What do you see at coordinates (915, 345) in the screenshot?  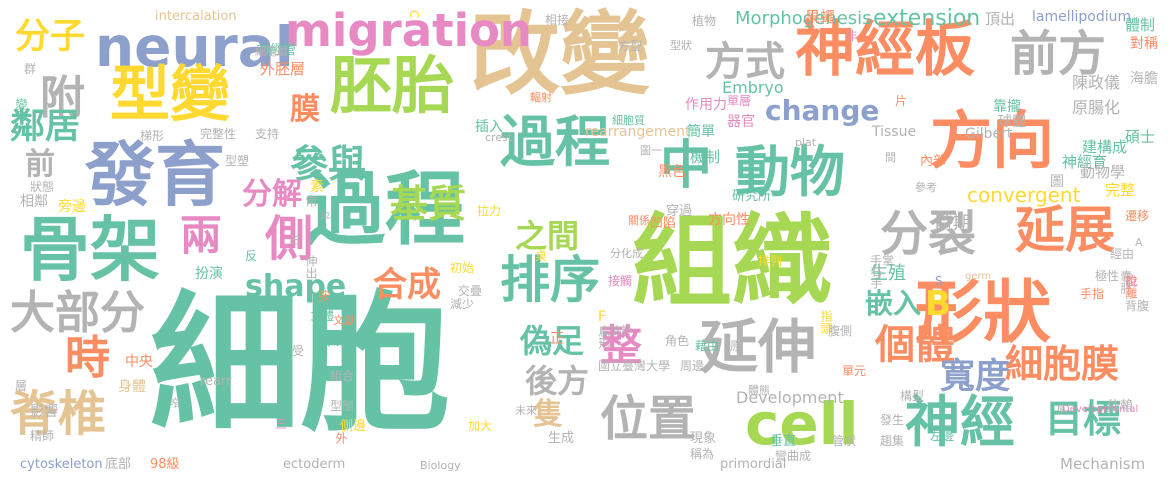 I see `cloud-word: 個體` at bounding box center [915, 345].